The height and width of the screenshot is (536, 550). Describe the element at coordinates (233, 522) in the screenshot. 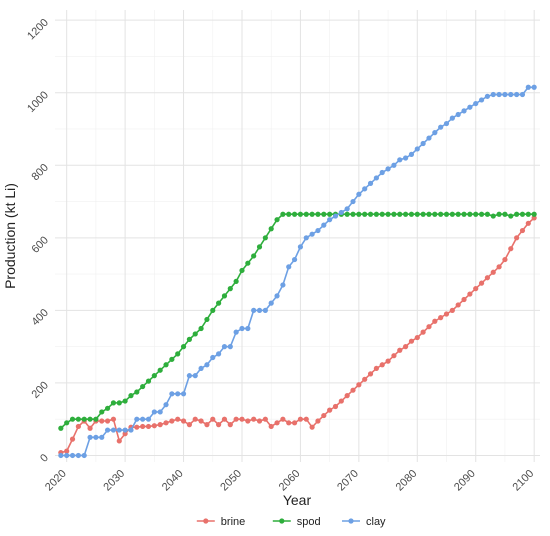

I see `legend-label: brine` at that location.